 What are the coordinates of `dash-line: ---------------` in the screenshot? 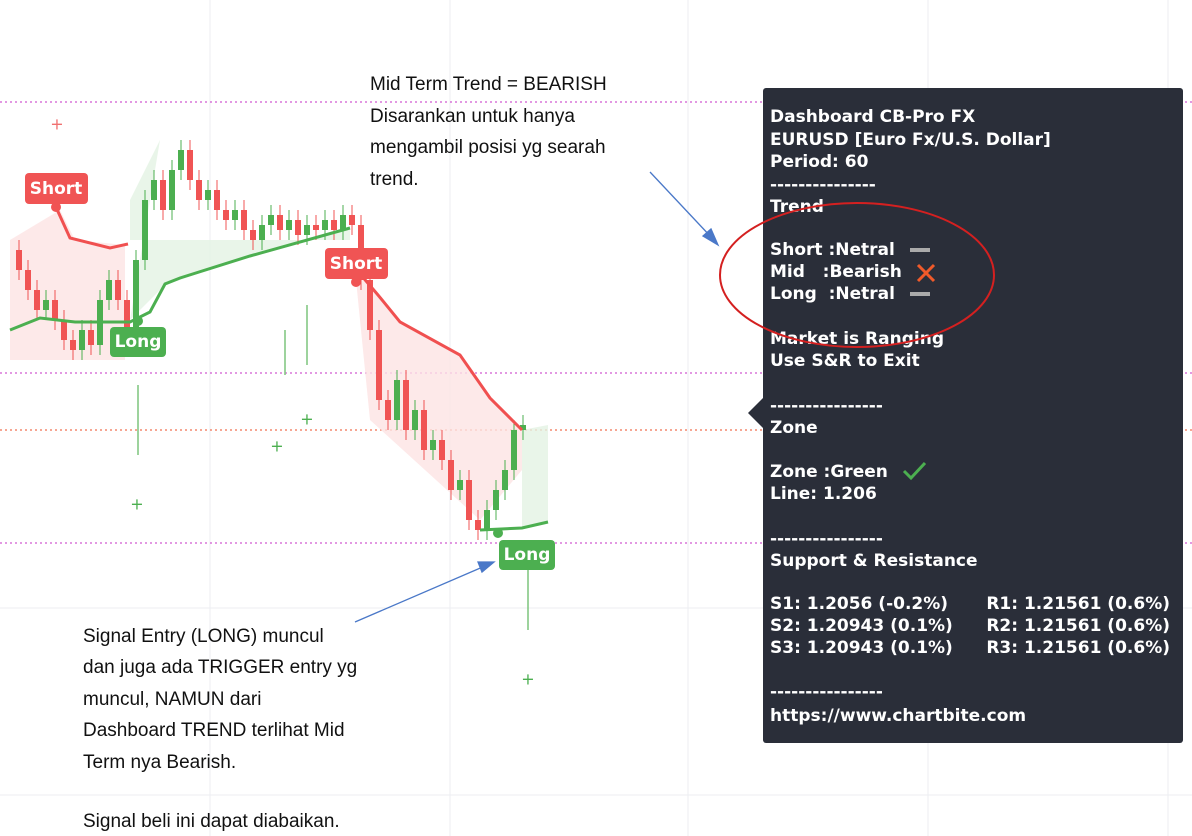 It's located at (823, 185).